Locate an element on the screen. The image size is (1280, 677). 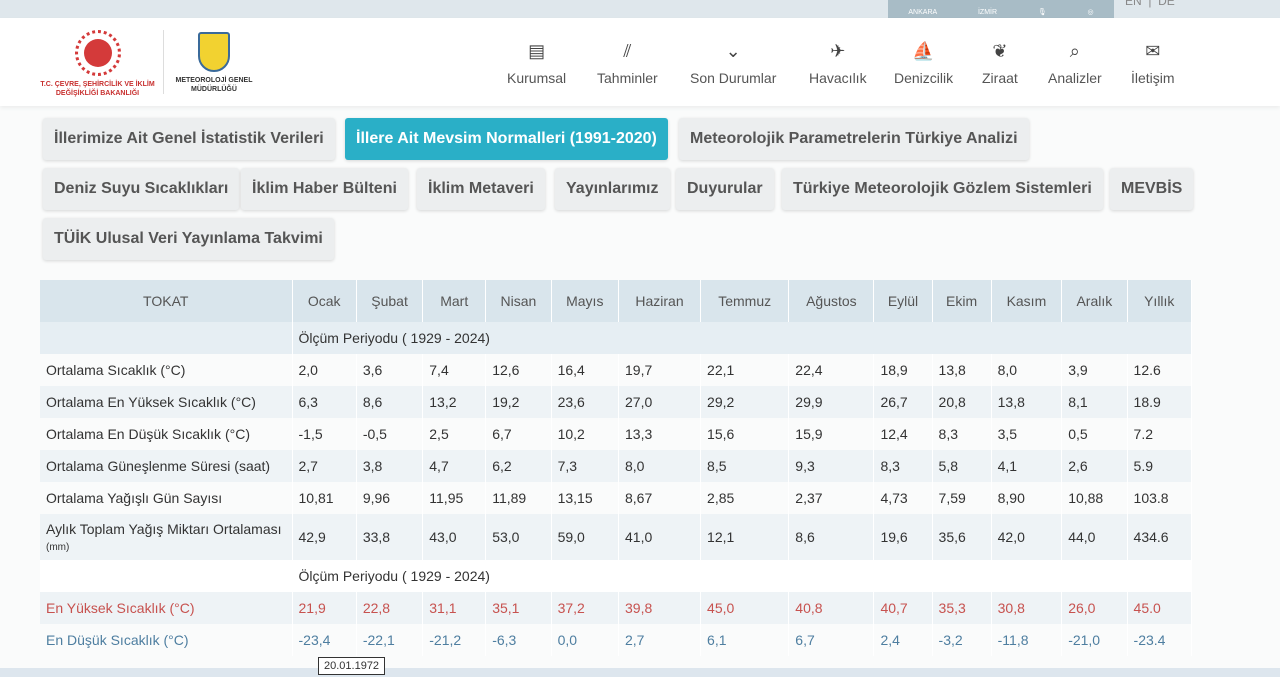
value-cell: 2,85 is located at coordinates (745, 498).